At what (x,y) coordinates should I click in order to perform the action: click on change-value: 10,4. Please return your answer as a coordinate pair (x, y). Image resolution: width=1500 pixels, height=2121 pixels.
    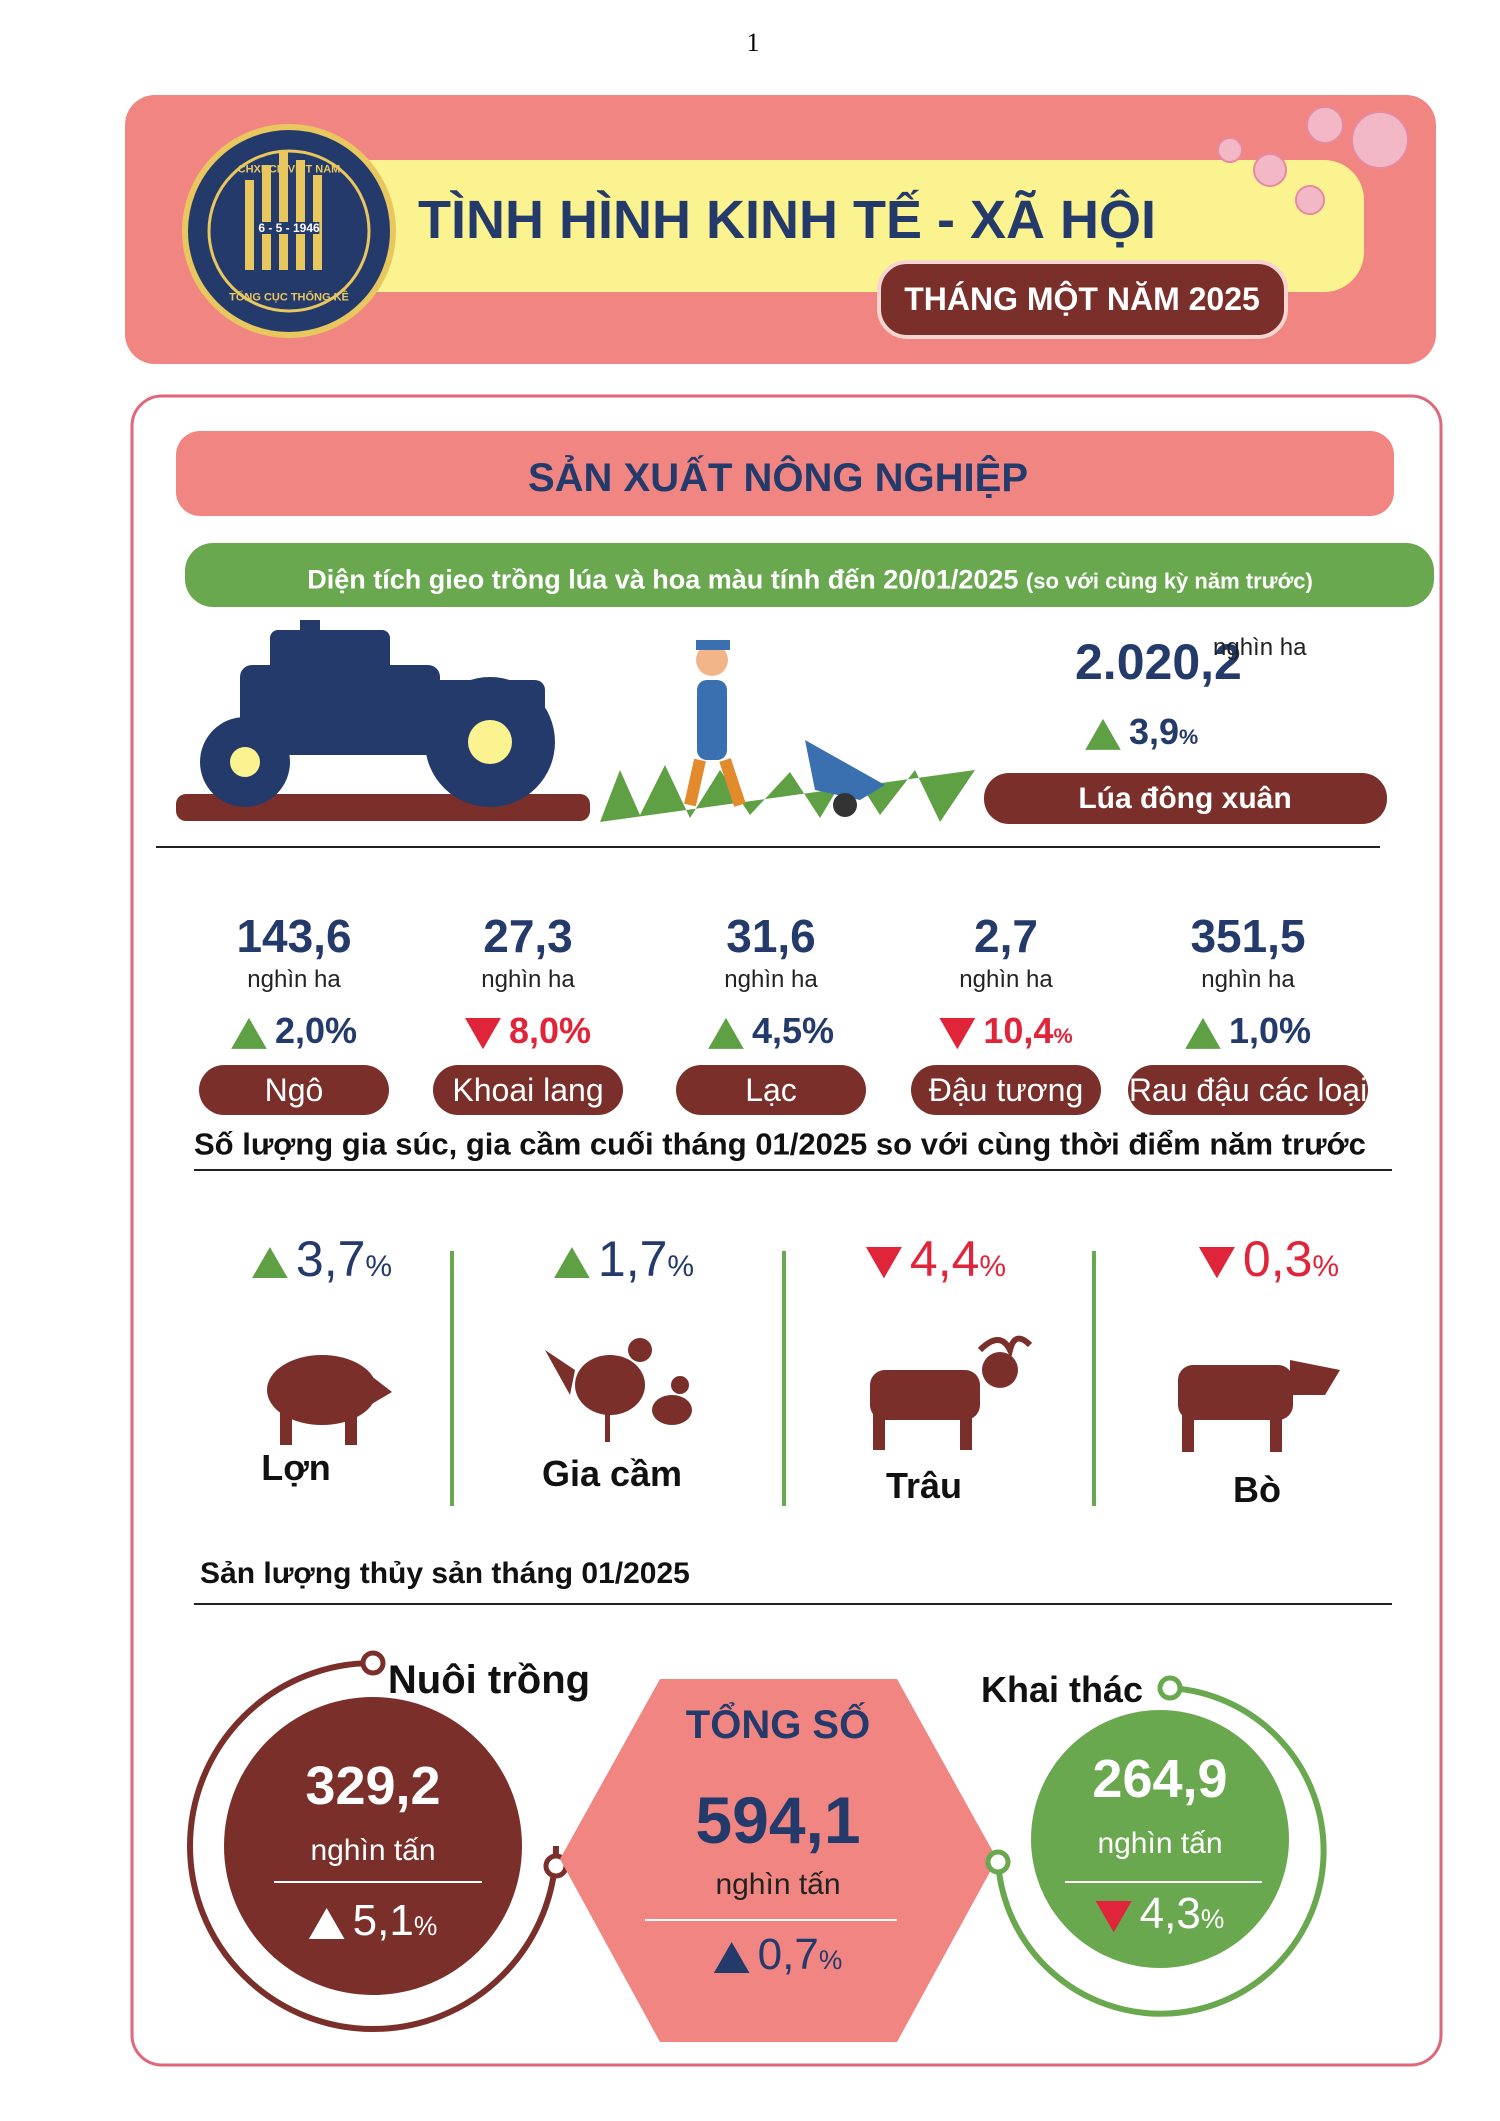
    Looking at the image, I should click on (1018, 1030).